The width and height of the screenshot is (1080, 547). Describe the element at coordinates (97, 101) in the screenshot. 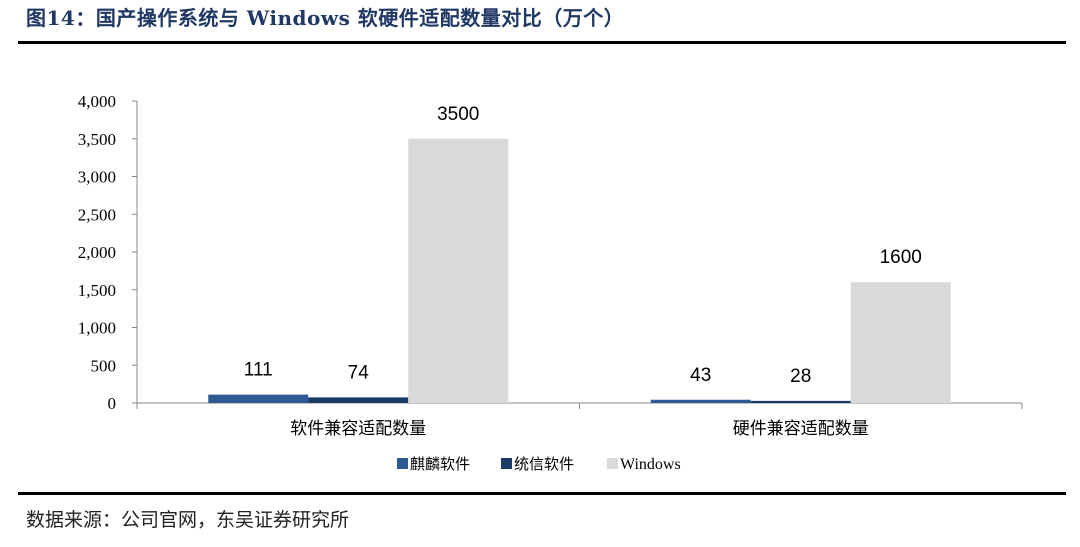

I see `y-tick-label: 4,000` at that location.